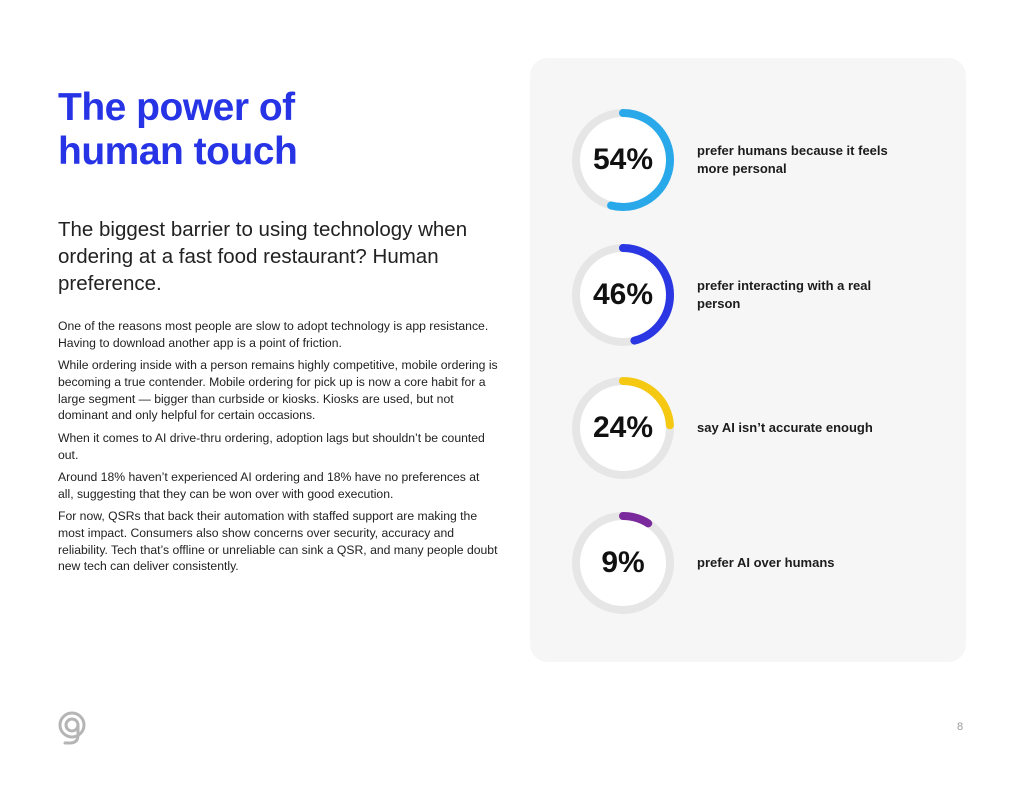  I want to click on stat-description: say AI isn’t accurate enough, so click(785, 427).